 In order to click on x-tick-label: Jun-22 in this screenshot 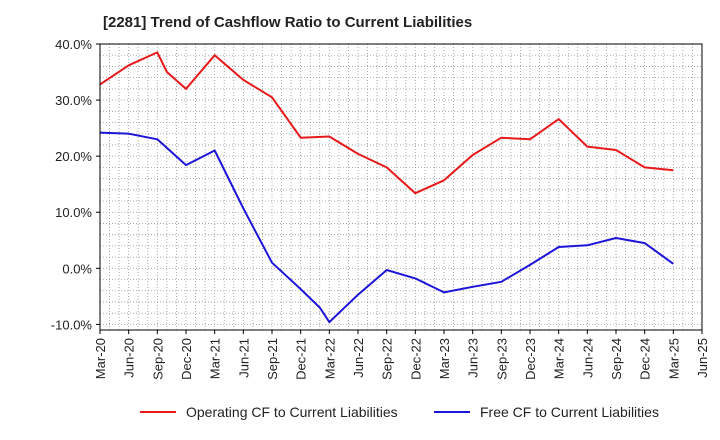, I will do `click(358, 358)`.